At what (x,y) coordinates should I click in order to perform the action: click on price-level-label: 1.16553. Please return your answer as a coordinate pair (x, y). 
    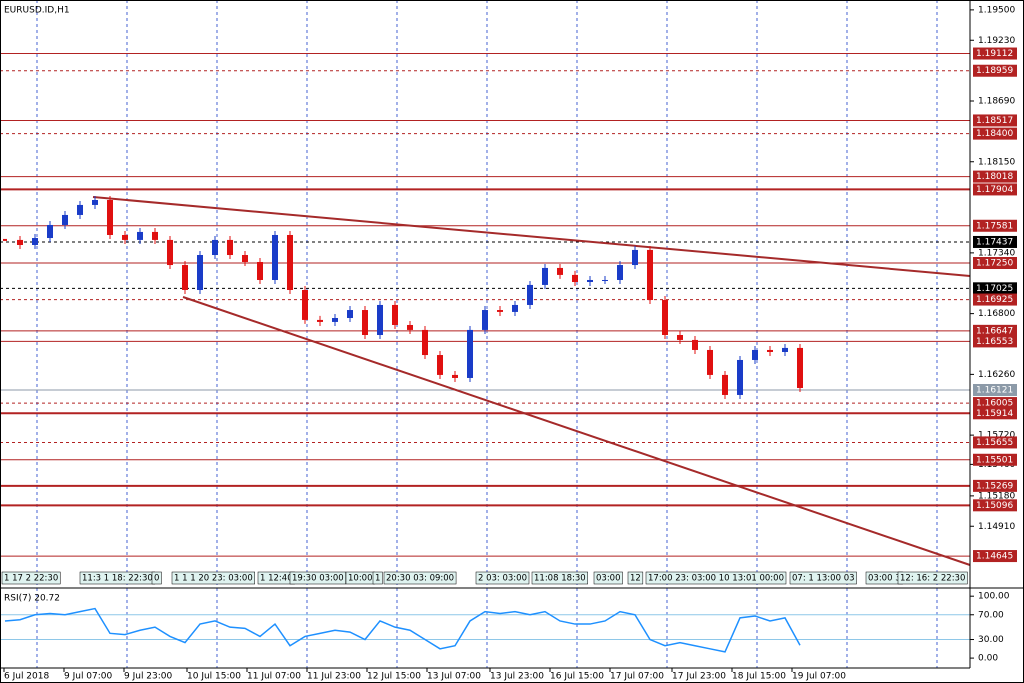
    Looking at the image, I should click on (994, 342).